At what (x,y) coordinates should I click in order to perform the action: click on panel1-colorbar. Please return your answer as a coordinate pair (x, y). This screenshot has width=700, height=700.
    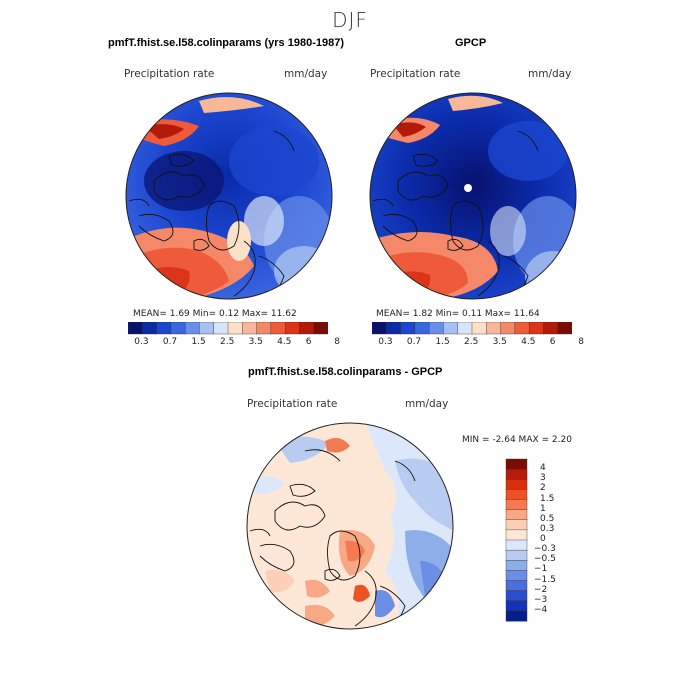
    Looking at the image, I should click on (228, 328).